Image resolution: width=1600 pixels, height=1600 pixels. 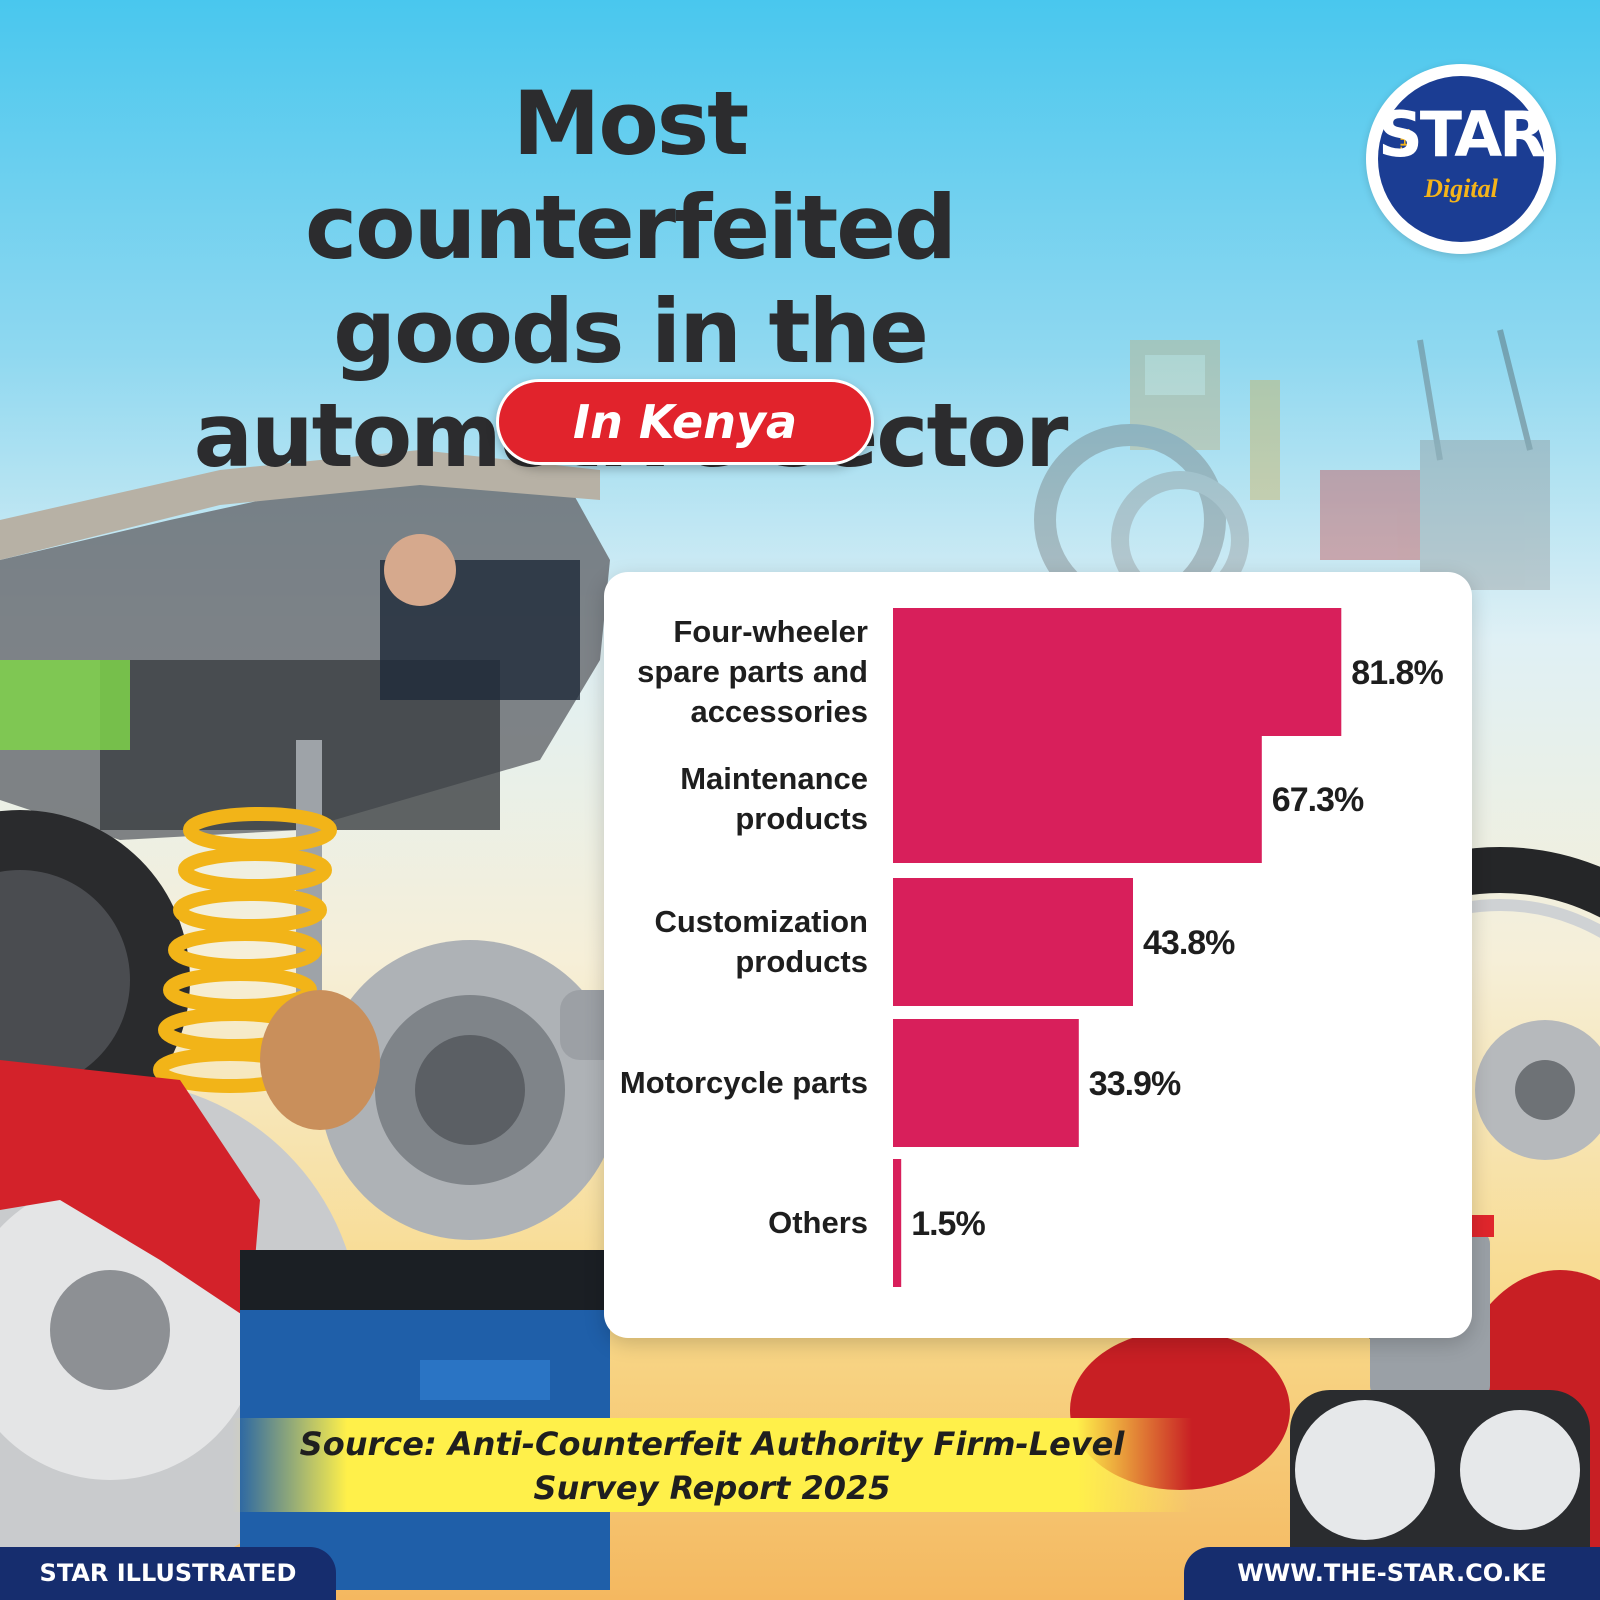 What do you see at coordinates (1292, 472) in the screenshot?
I see `parts-montage-icon` at bounding box center [1292, 472].